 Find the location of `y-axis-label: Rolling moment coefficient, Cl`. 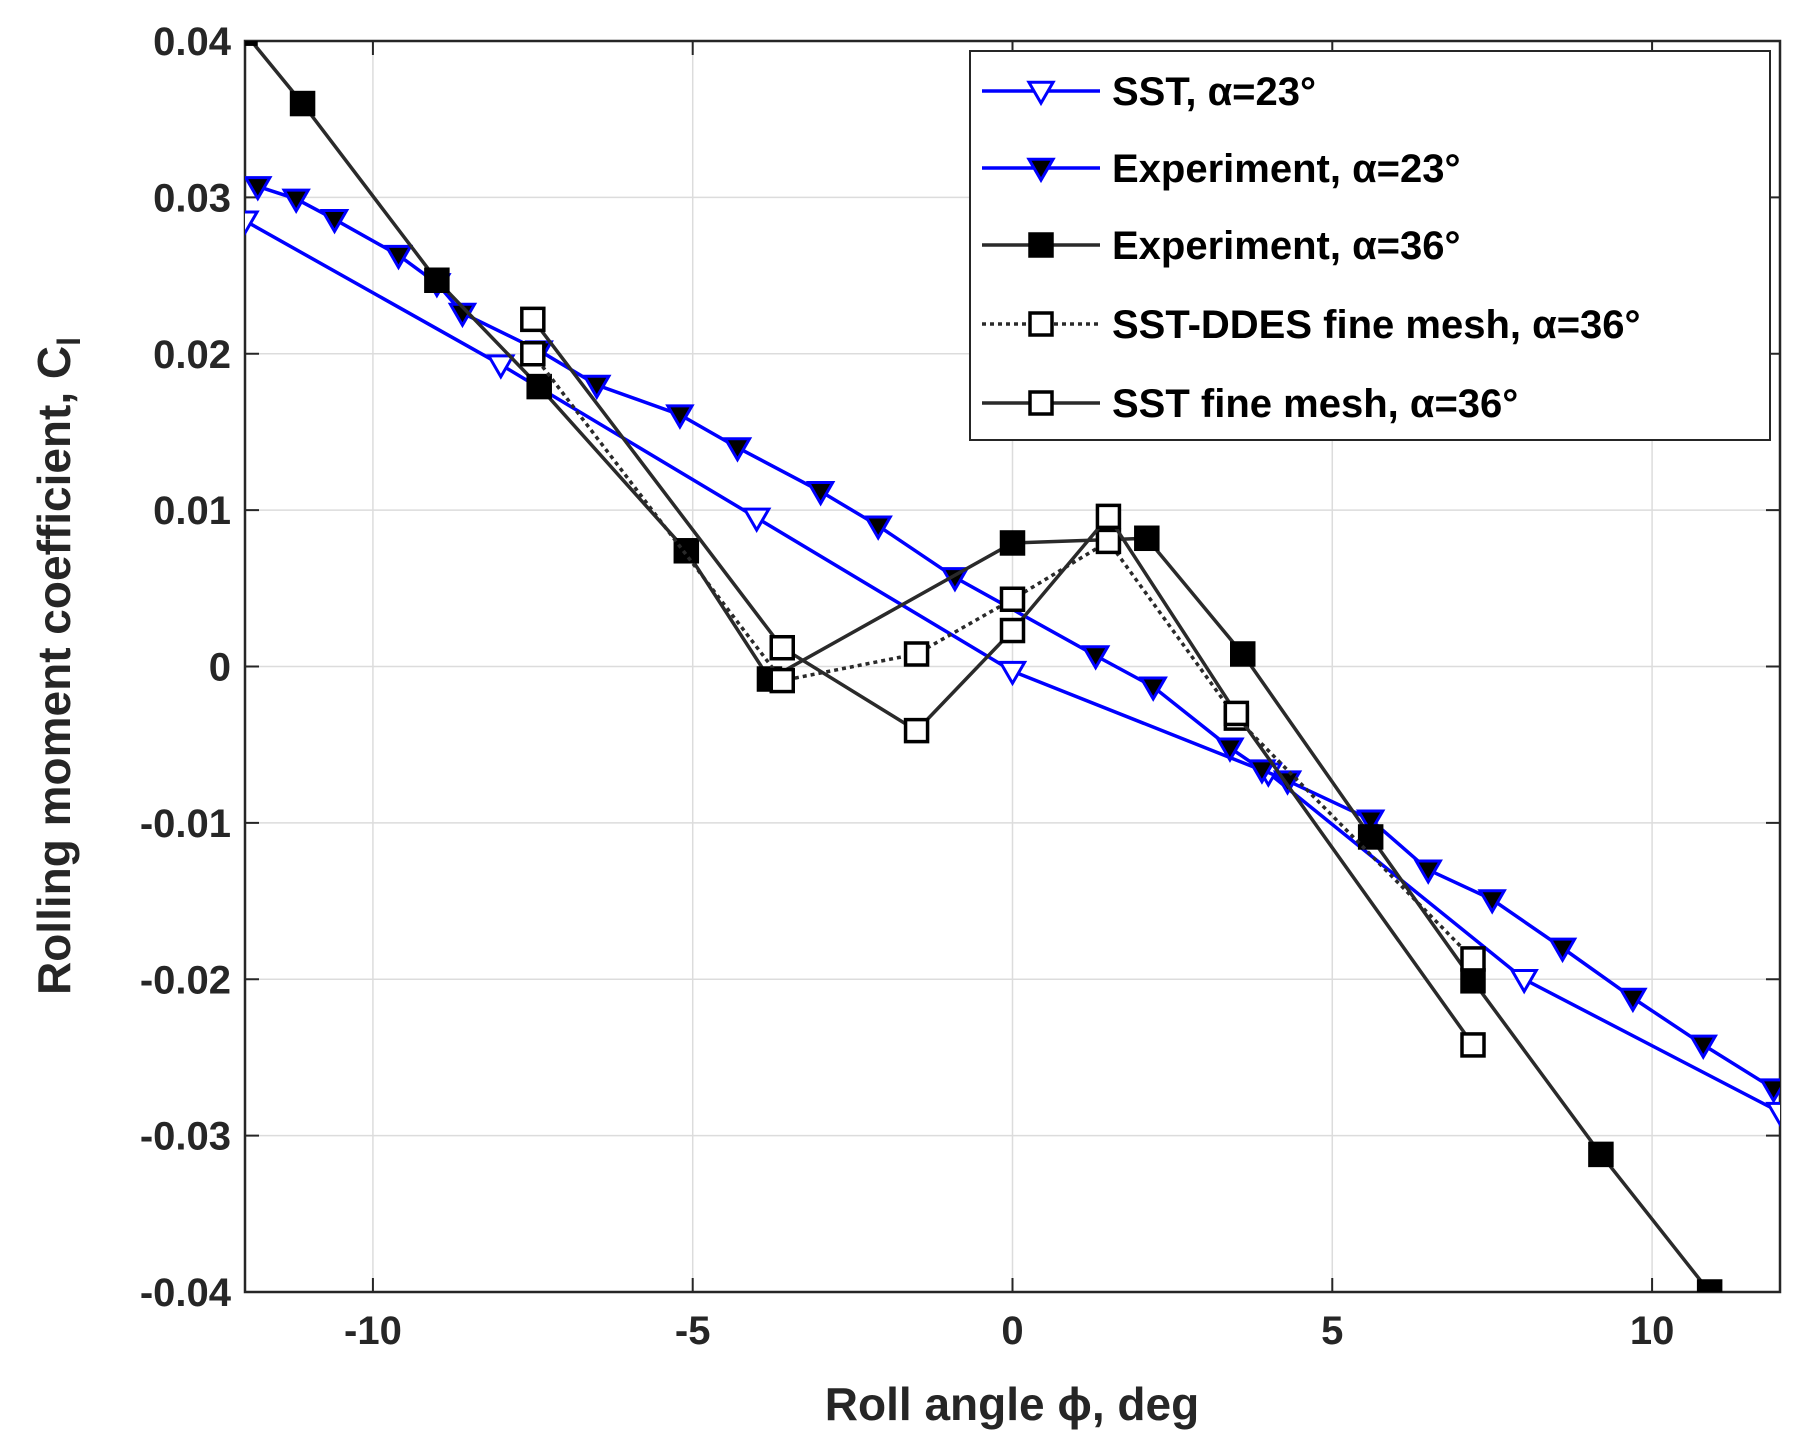

y-axis-label: Rolling moment coefficient, Cl is located at coordinates (57, 666).